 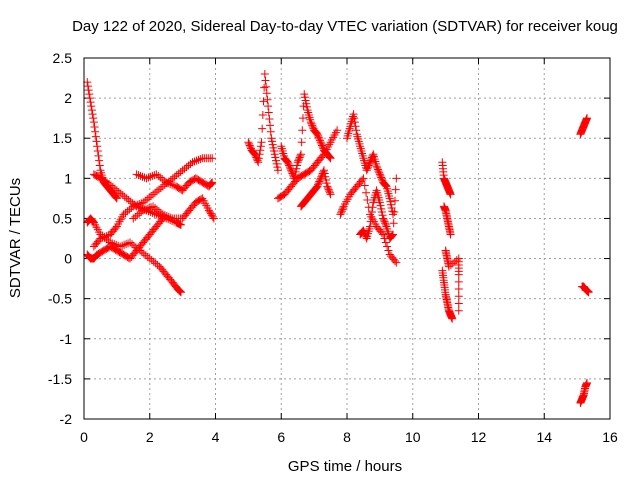 I want to click on y-tick-label: 1, so click(x=68, y=178).